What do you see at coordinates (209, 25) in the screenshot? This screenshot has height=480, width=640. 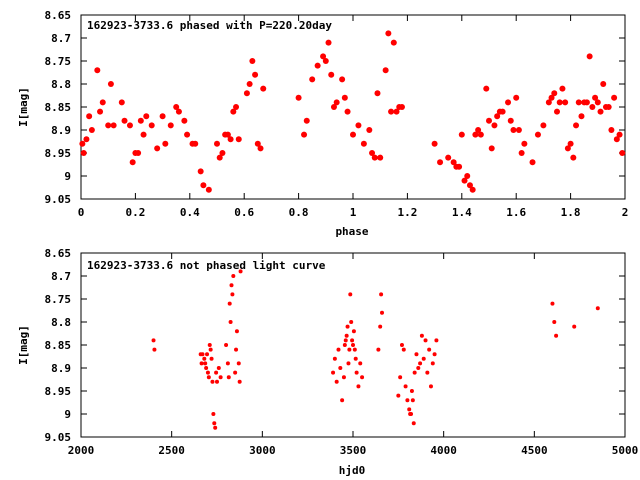 I see `plot-title: 162923-3733.6 phased with P=220.20day` at bounding box center [209, 25].